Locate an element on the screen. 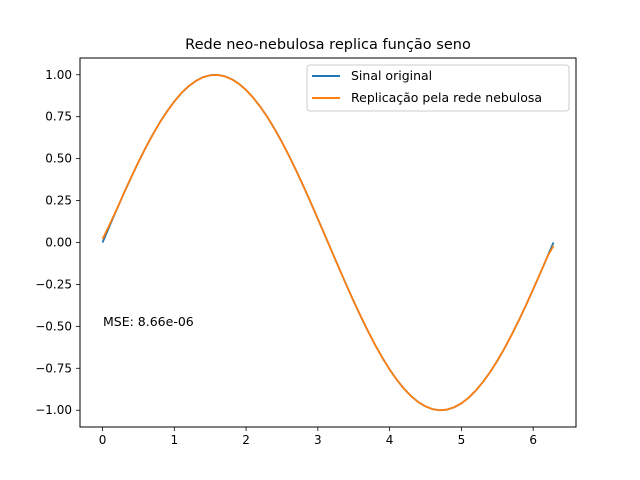  y-tick-label: 0.25 is located at coordinates (58, 201).